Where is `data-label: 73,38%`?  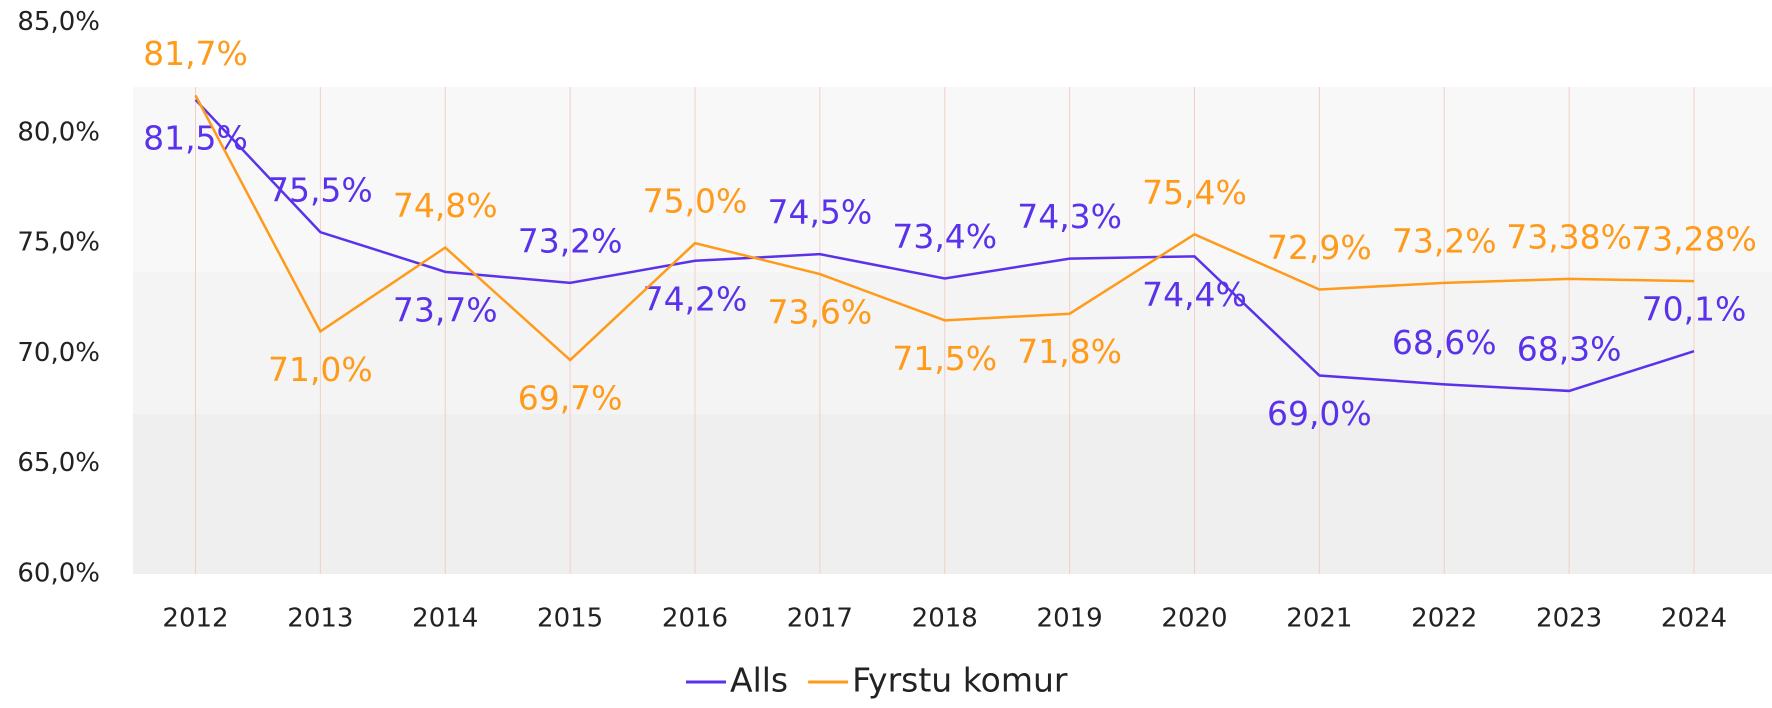
data-label: 73,38% is located at coordinates (1569, 236).